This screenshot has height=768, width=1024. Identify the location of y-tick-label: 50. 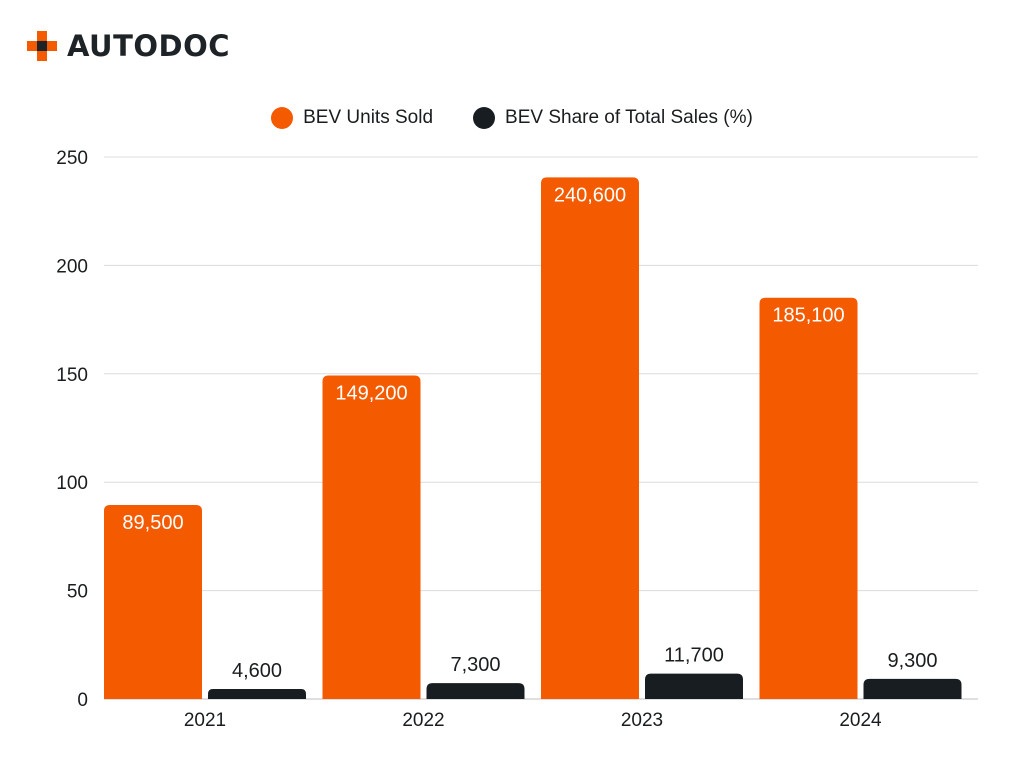
(77, 592).